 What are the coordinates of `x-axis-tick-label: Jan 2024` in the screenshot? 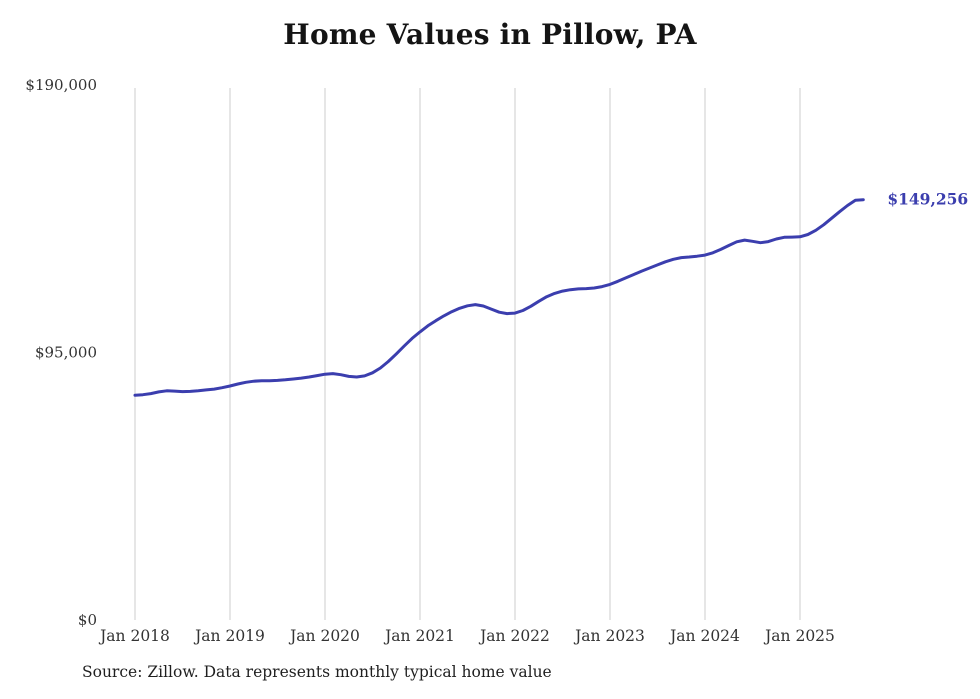 It's located at (704, 636).